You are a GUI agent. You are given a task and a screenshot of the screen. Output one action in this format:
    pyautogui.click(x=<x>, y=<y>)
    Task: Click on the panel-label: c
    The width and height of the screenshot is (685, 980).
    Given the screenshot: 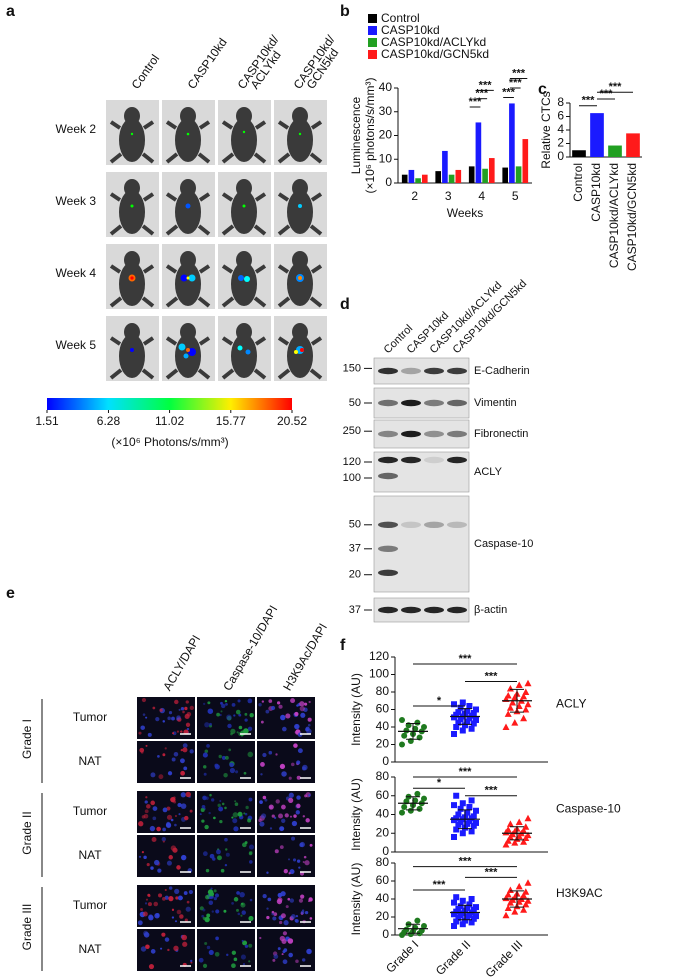 What is the action you would take?
    pyautogui.click(x=542, y=89)
    